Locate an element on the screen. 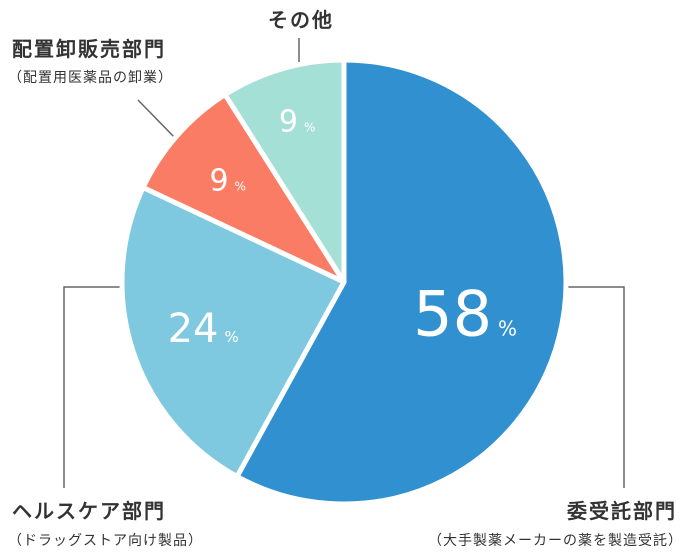  label-placement-wholesale: 配置卸販売部門 is located at coordinates (89, 49).